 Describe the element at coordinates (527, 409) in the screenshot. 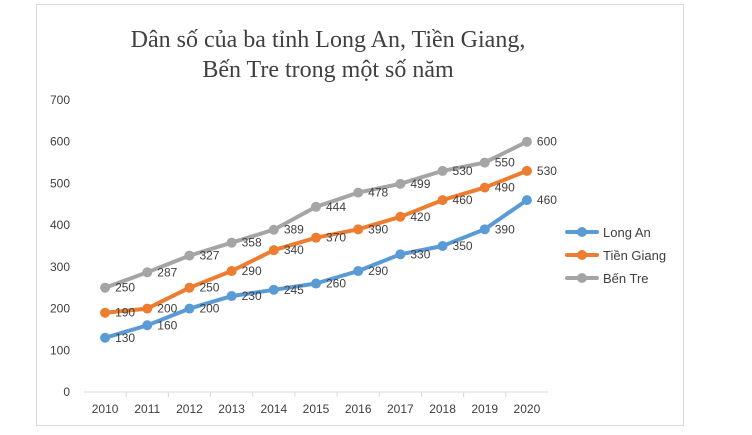

I see `x-tick-label: 2020` at that location.